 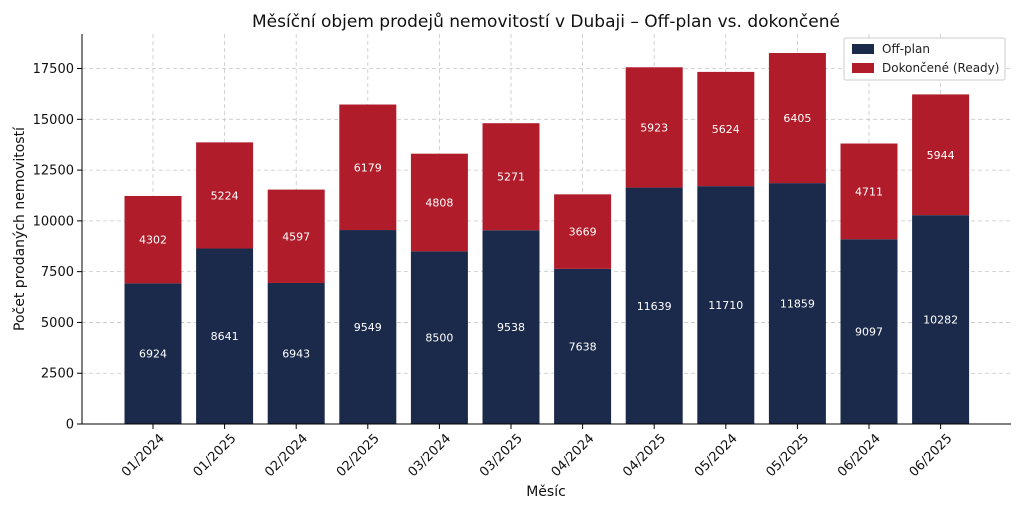 What do you see at coordinates (573, 455) in the screenshot?
I see `x-tick-label: 04/2024` at bounding box center [573, 455].